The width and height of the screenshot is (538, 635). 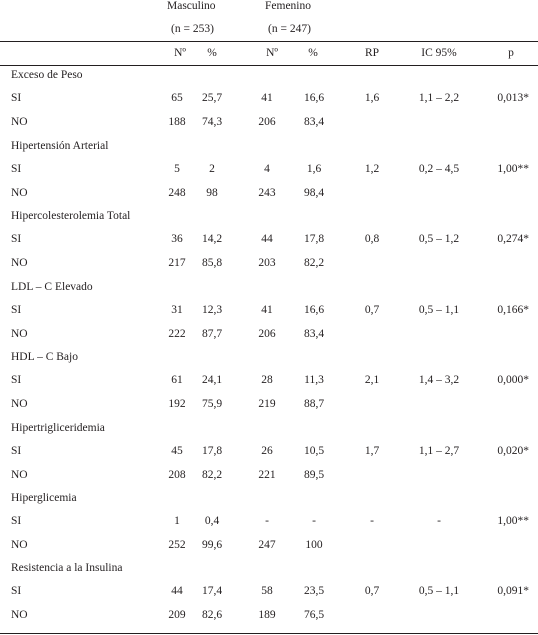 What do you see at coordinates (212, 521) in the screenshot?
I see `cell-m-pct: 0,4` at bounding box center [212, 521].